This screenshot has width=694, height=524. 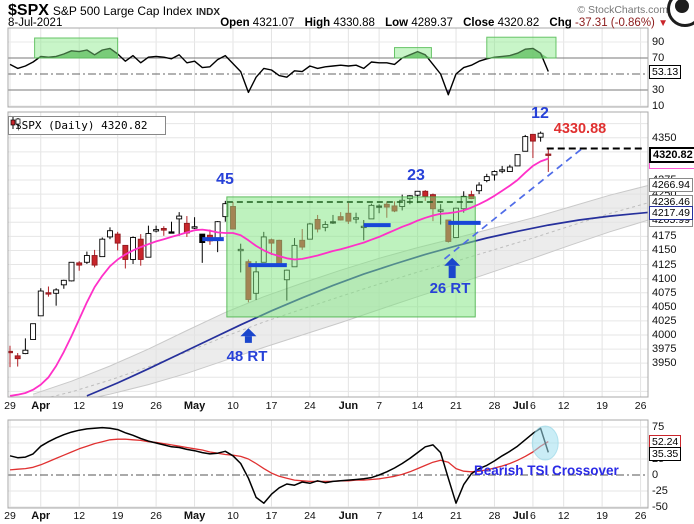 I want to click on channel-center-box: 4236.46, so click(x=671, y=202).